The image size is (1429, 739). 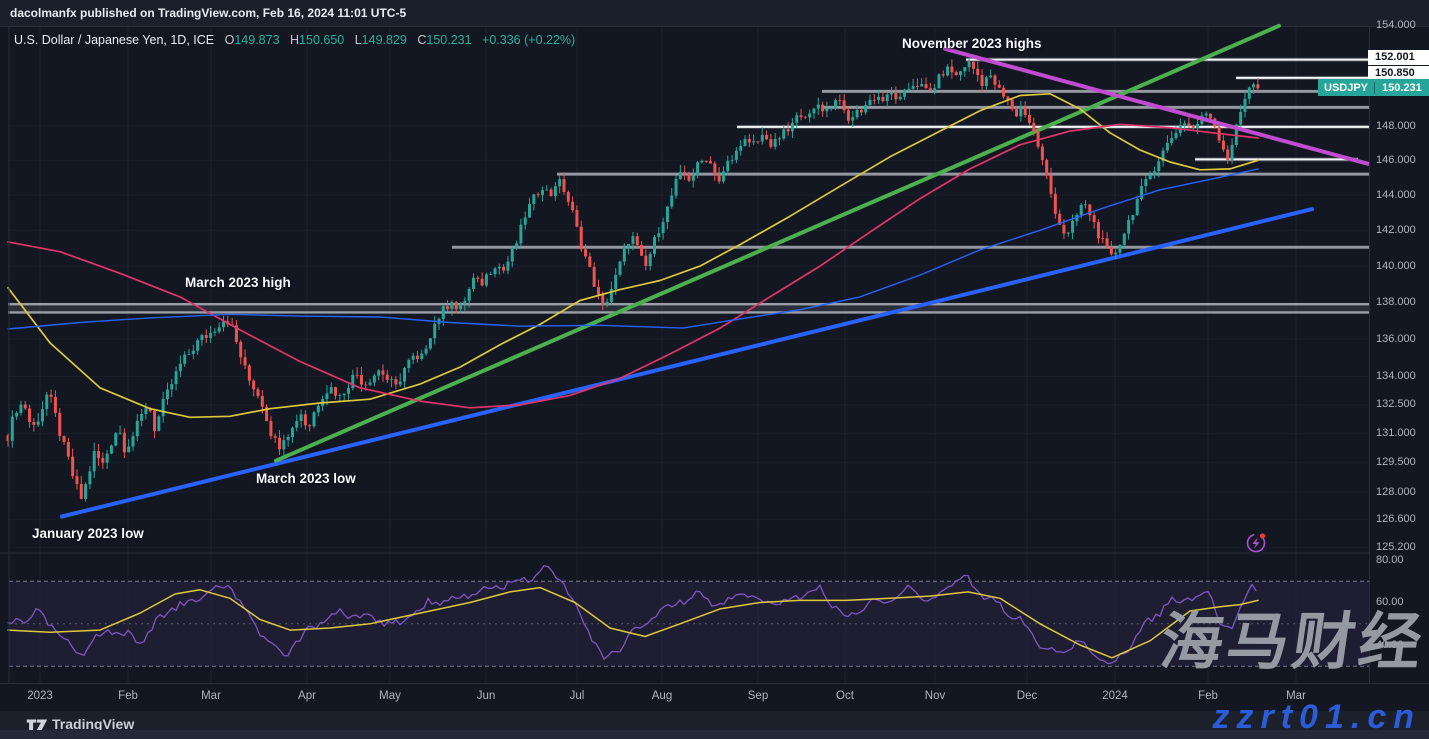 What do you see at coordinates (1396, 338) in the screenshot?
I see `price-axis-label: 136.000` at bounding box center [1396, 338].